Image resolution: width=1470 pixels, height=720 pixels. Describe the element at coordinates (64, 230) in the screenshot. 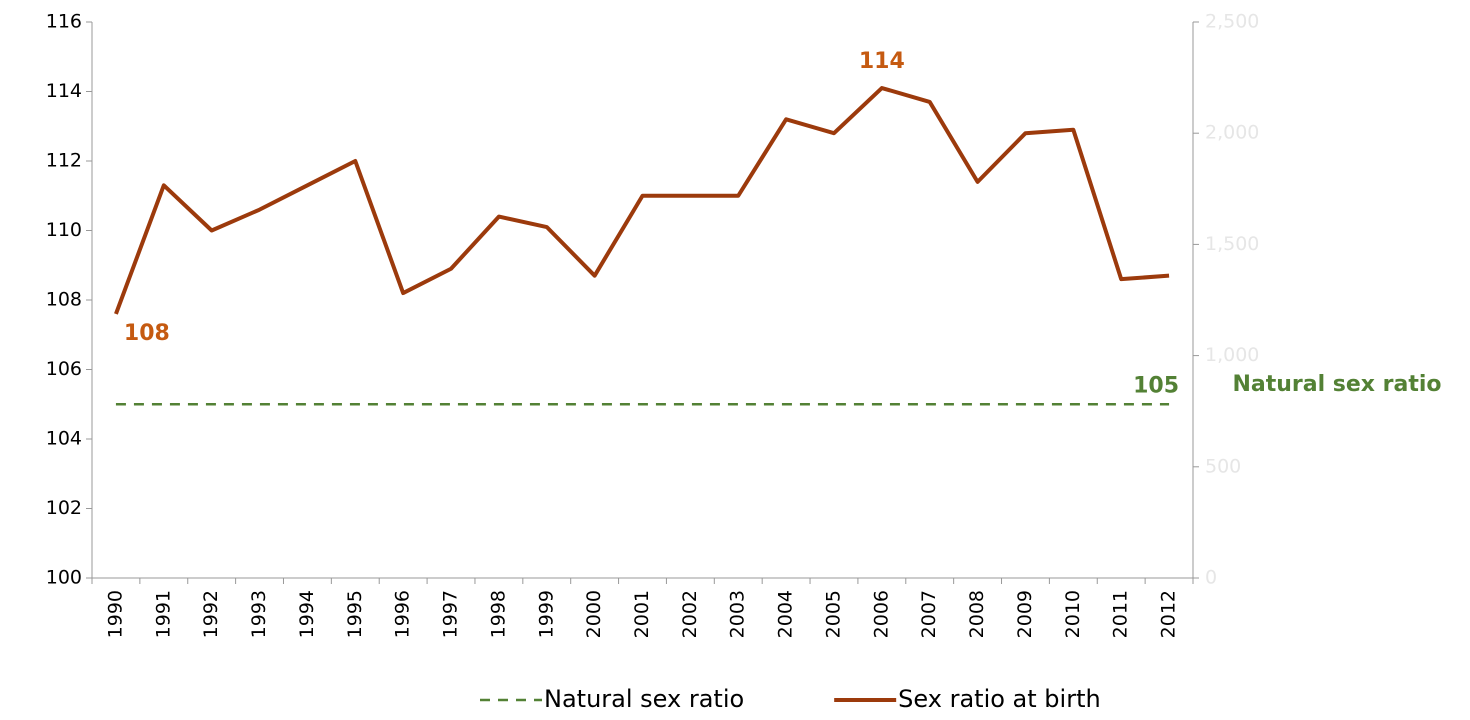

I see `y-tick-label: 110` at that location.